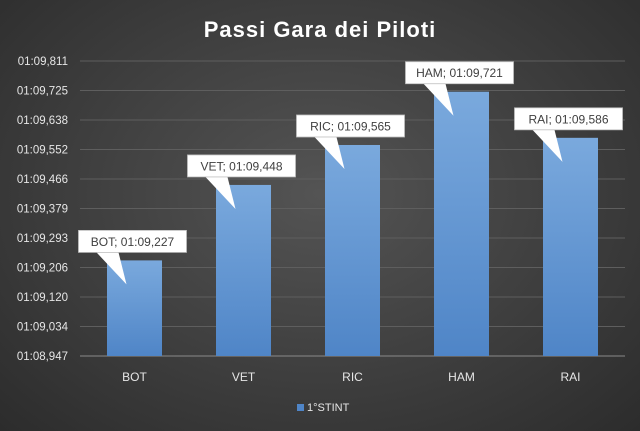 This screenshot has height=431, width=640. I want to click on y-tick-label: 01:08,947, so click(42, 357).